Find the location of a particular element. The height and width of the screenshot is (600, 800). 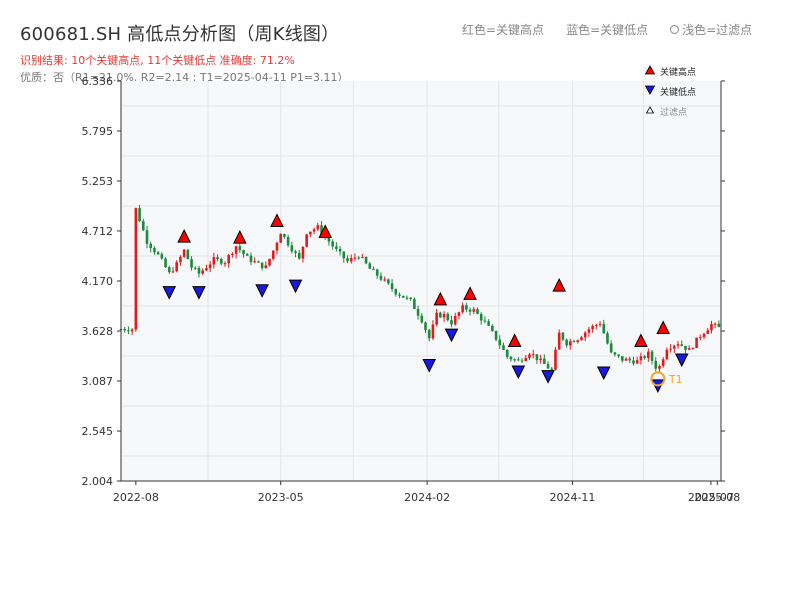

top-legend-red: 红色=关键高点 is located at coordinates (503, 30).